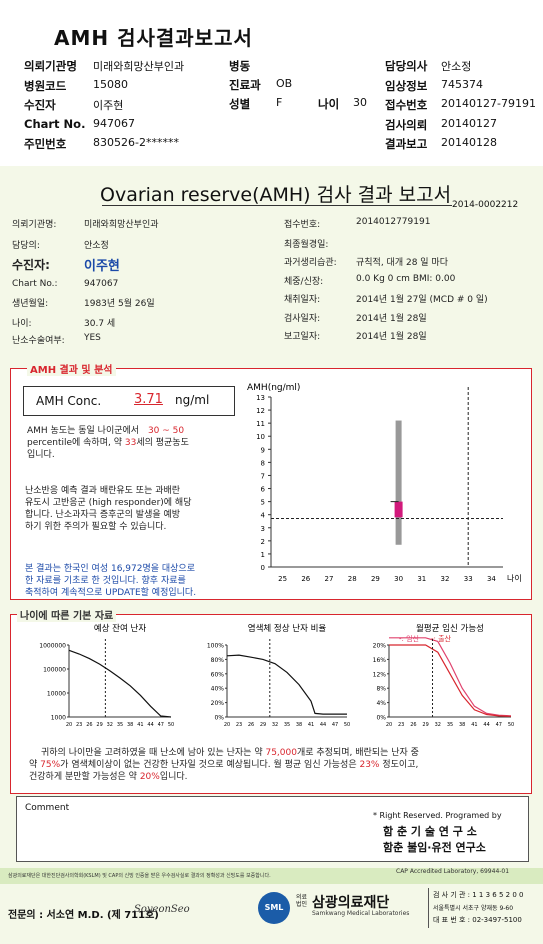 This screenshot has width=543, height=944. What do you see at coordinates (398, 482) in the screenshot?
I see `age-range-bar` at bounding box center [398, 482].